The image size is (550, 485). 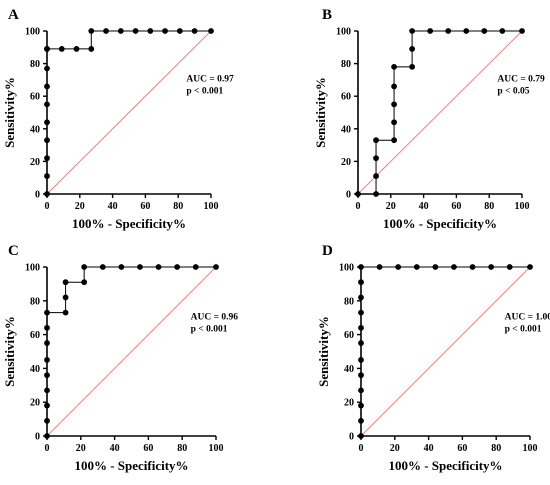 What do you see at coordinates (527, 317) in the screenshot?
I see `auc-annotation: AUC = 1.00` at bounding box center [527, 317].